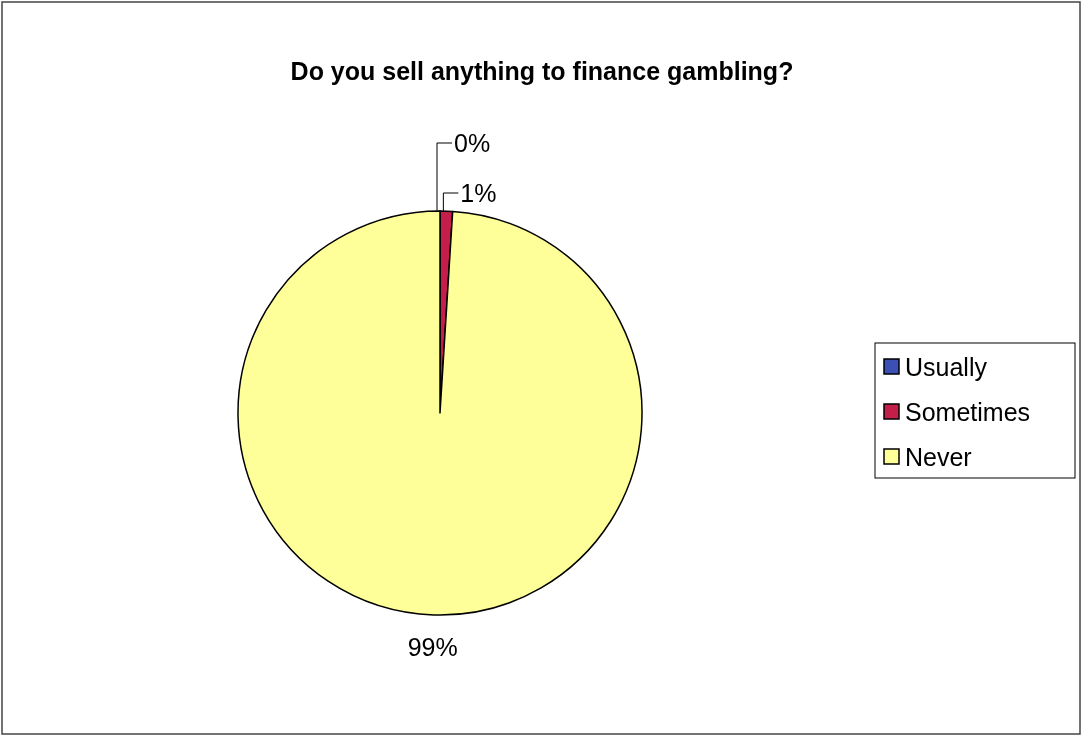  I want to click on legend-label: Sometimes, so click(968, 412).